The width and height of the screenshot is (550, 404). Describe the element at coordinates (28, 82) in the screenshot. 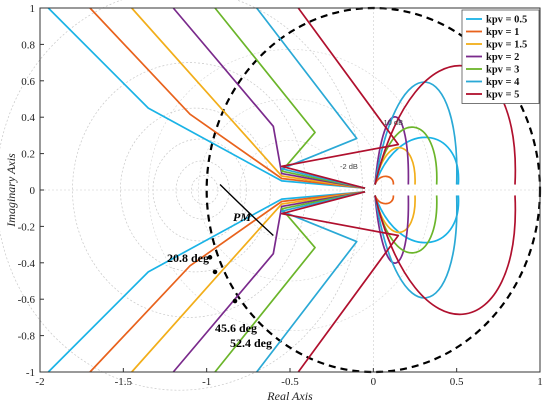

I see `y-tick-label: 0.6` at that location.